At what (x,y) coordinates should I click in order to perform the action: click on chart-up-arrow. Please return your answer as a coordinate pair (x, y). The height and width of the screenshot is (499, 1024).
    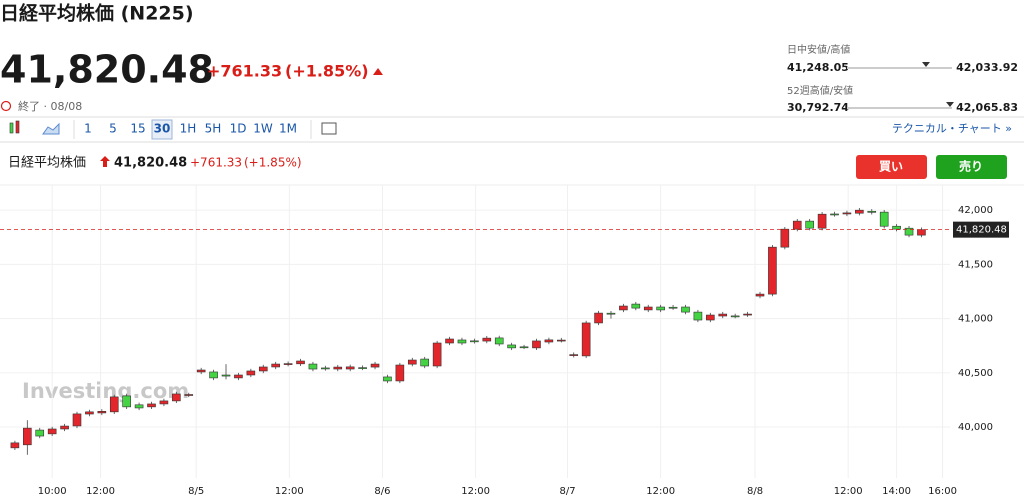
    Looking at the image, I should click on (105, 161).